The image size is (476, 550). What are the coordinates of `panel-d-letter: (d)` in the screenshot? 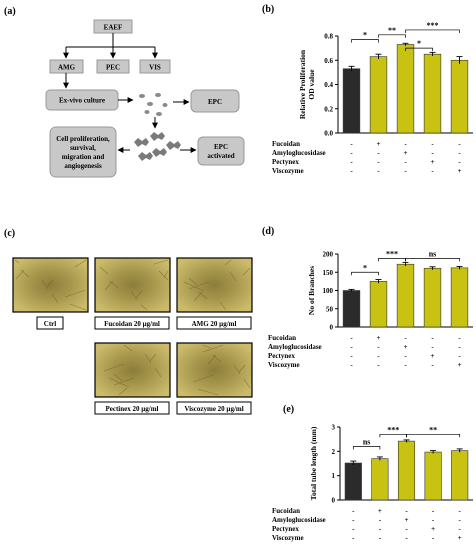 It's located at (268, 231).